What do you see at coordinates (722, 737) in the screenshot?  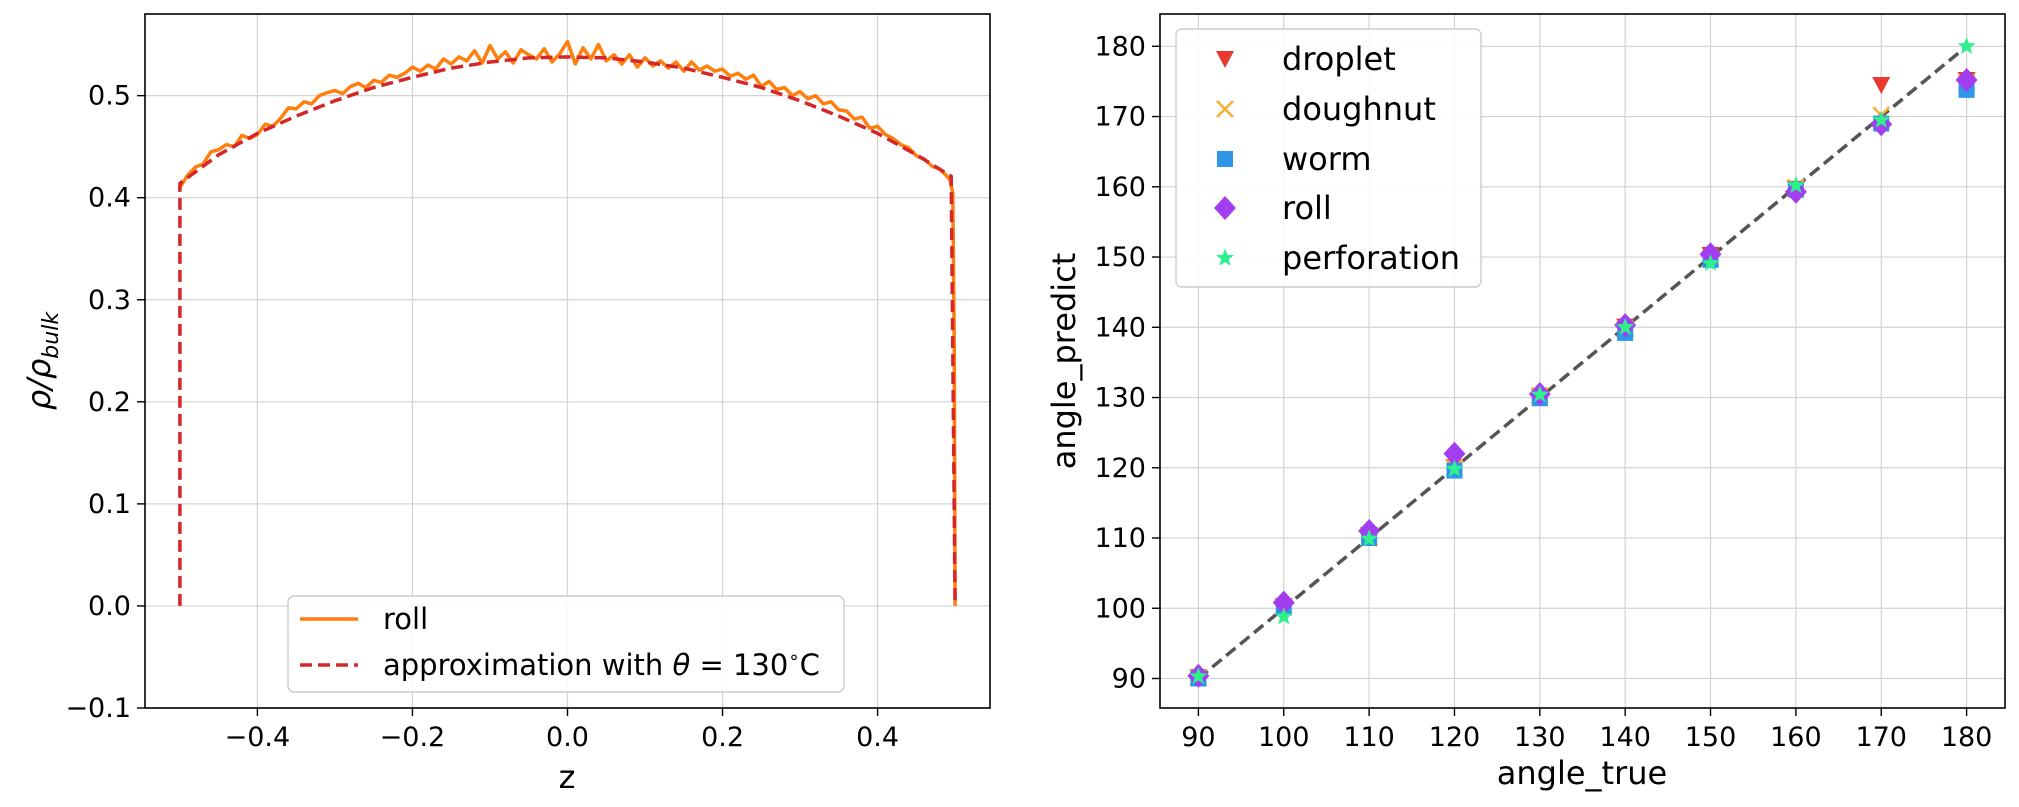 I see `left-x-tick-label: 0.2` at bounding box center [722, 737].